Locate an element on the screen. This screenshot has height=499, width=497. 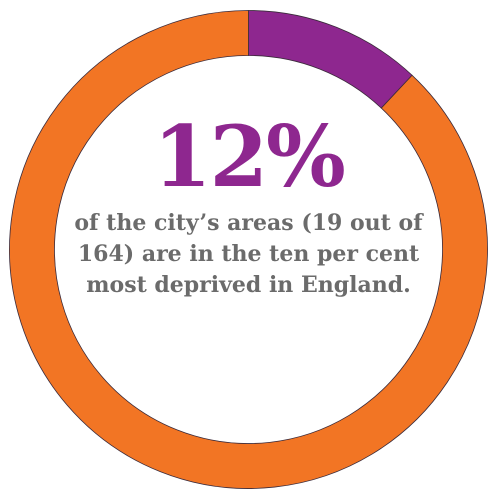
donut-slice-most-deprived is located at coordinates (330, 59).